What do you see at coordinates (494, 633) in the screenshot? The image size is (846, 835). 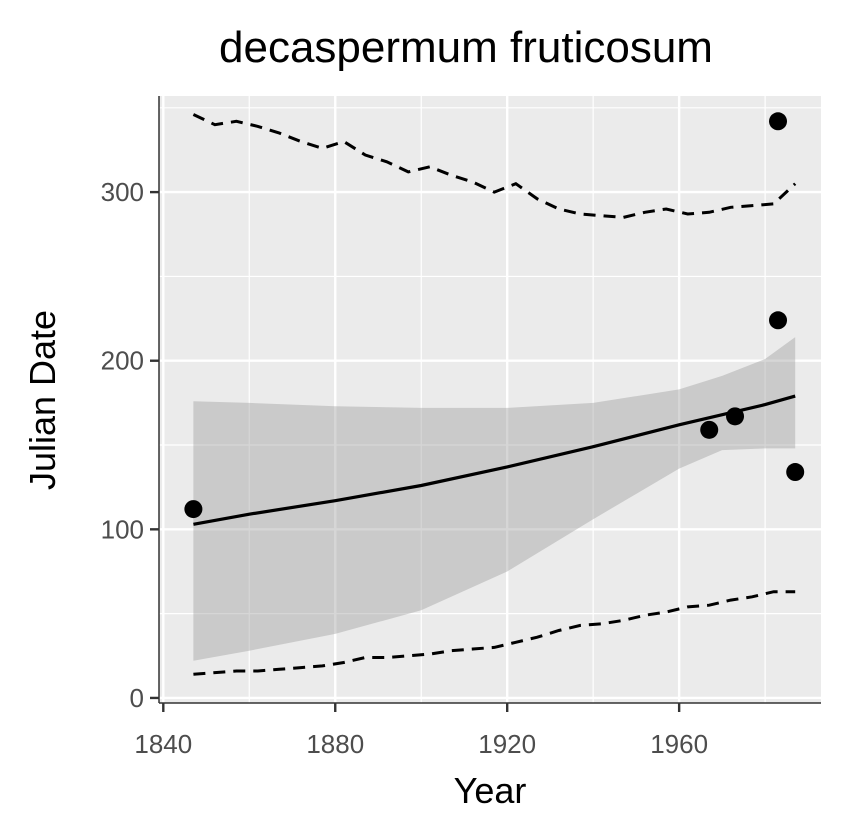 I see `lower-quantile-line` at bounding box center [494, 633].